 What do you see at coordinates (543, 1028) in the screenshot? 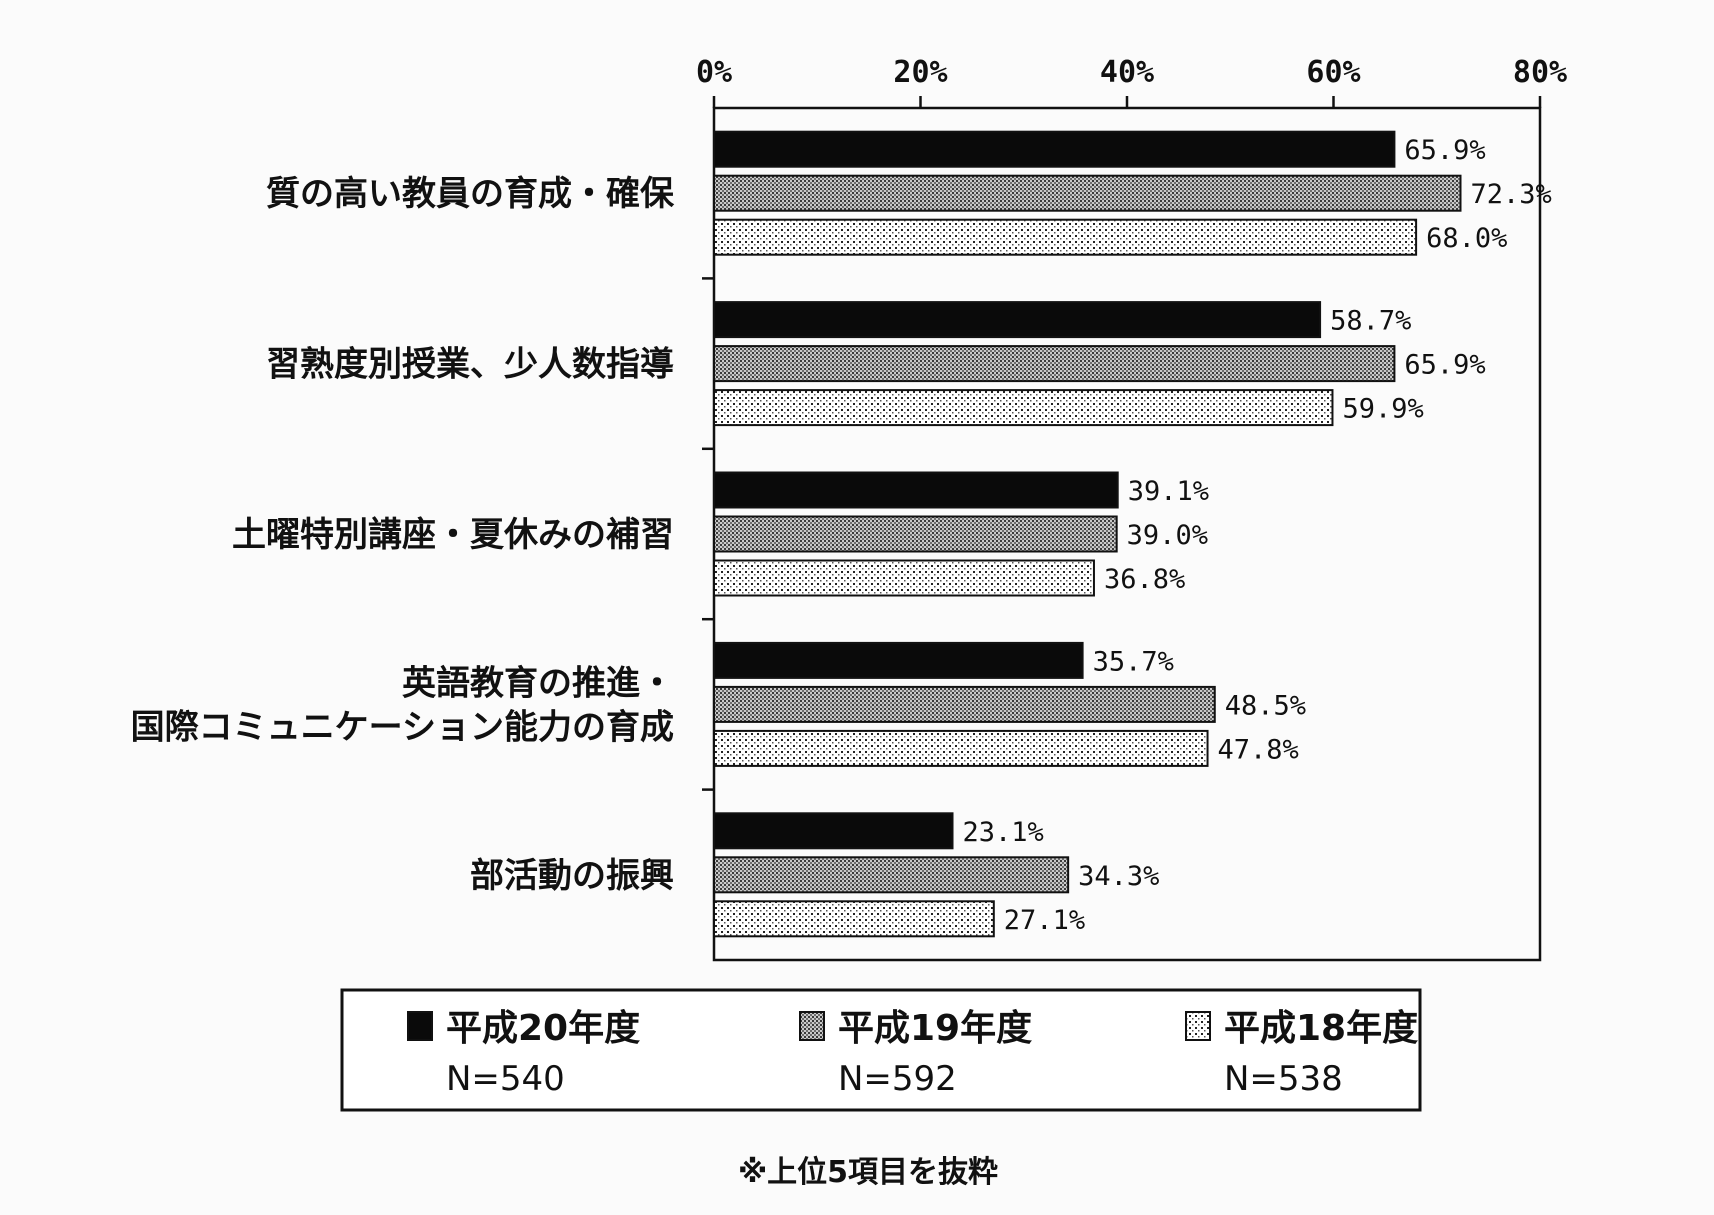
I see `legend-label: 平成20年度` at bounding box center [543, 1028].